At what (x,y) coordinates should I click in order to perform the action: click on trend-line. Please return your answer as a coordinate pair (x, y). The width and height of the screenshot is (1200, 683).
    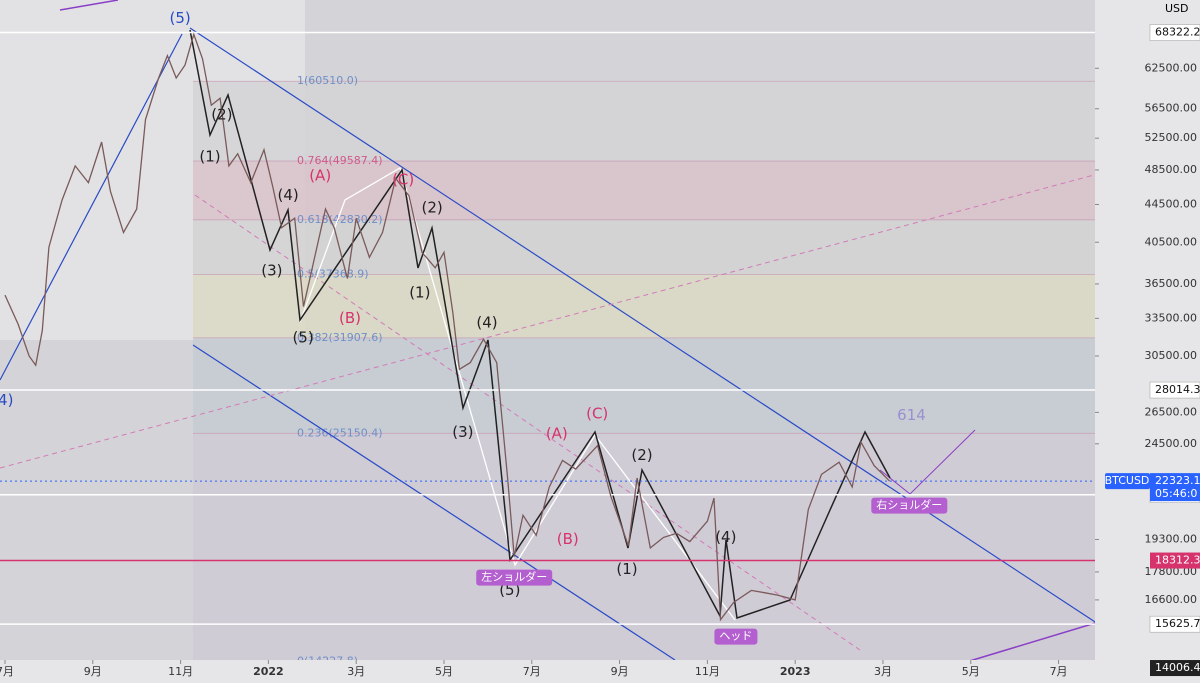
    Looking at the image, I should click on (89, 5).